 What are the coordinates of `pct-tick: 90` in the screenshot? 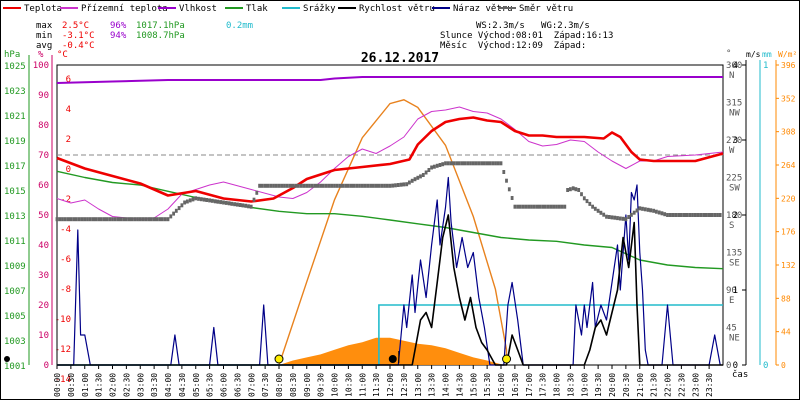 It's located at (43, 96).